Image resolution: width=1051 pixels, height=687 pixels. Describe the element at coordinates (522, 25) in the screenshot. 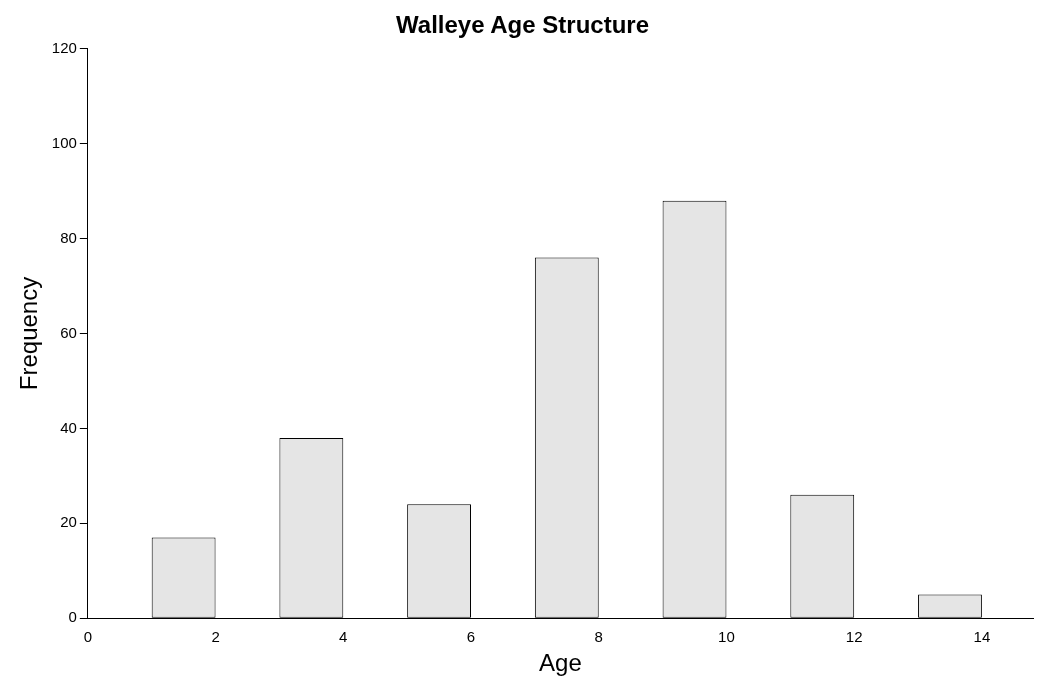

I see `chart-title: Walleye Age Structure` at that location.